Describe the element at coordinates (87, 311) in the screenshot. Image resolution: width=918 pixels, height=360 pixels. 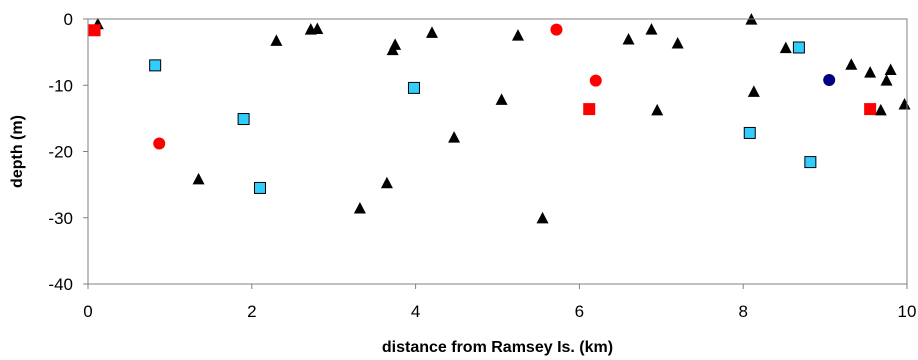
I see `x-tick-label: 0` at that location.